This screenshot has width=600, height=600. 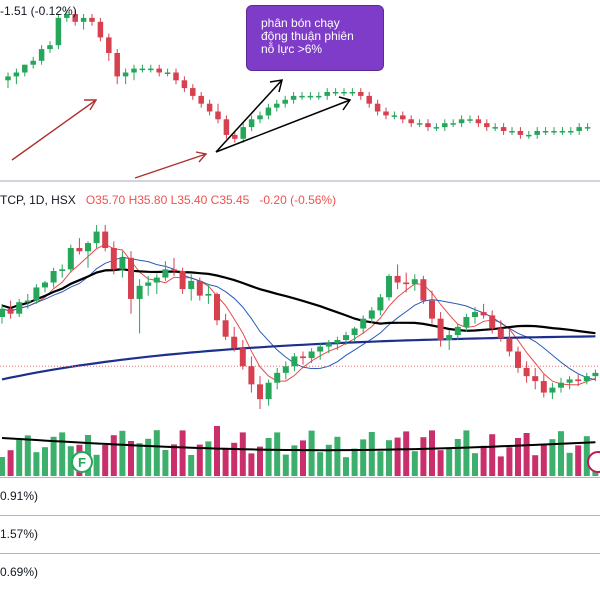 I want to click on open-value: O35.70, so click(x=105, y=200).